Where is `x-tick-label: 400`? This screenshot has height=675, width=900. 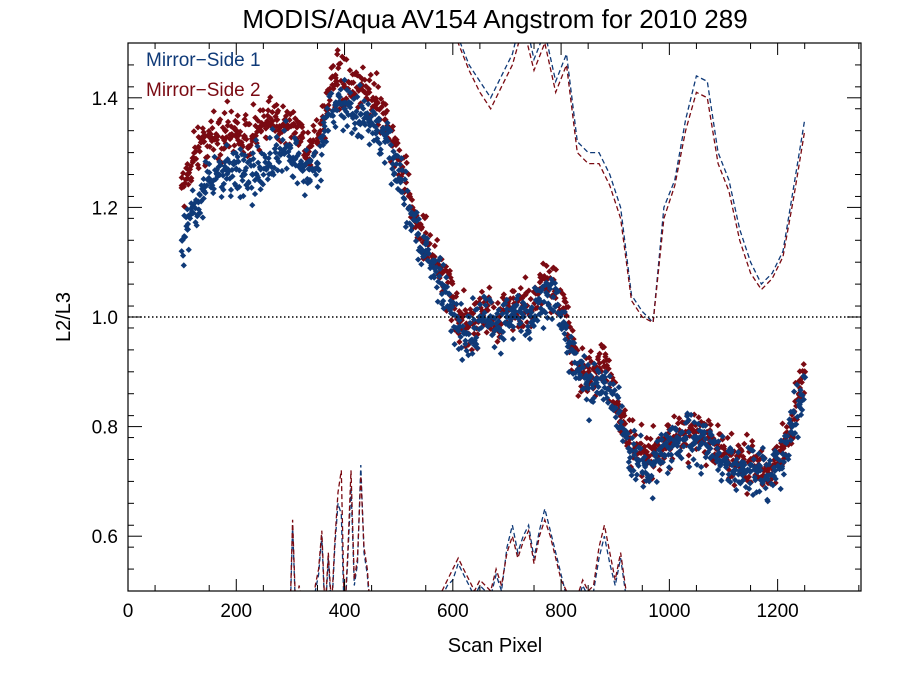
x-tick-label: 400 is located at coordinates (345, 611).